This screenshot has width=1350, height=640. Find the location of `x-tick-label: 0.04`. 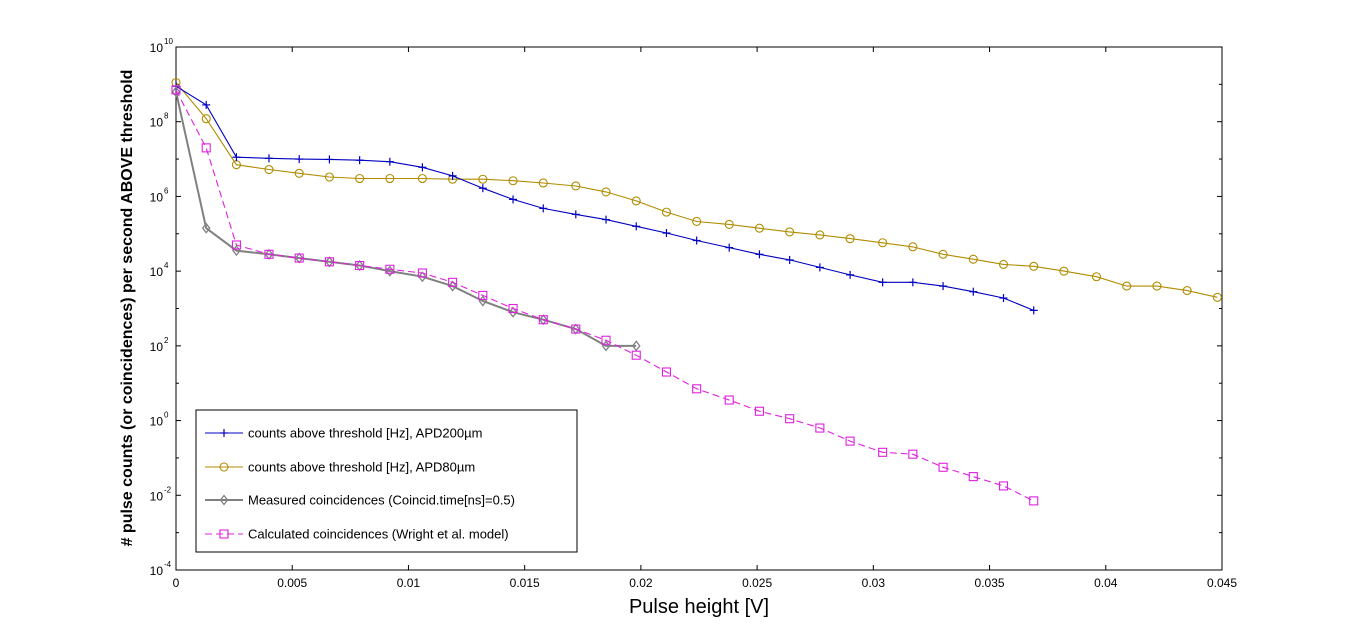

x-tick-label: 0.04 is located at coordinates (1106, 583).